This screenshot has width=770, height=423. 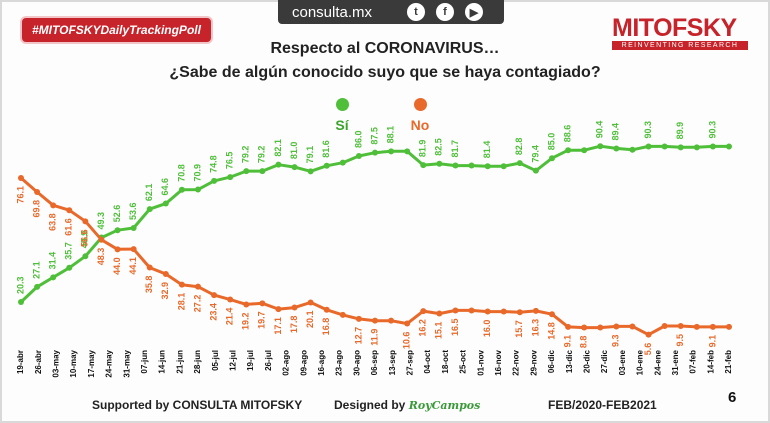 What do you see at coordinates (712, 130) in the screenshot?
I see `data-label-si: 90.3` at bounding box center [712, 130].